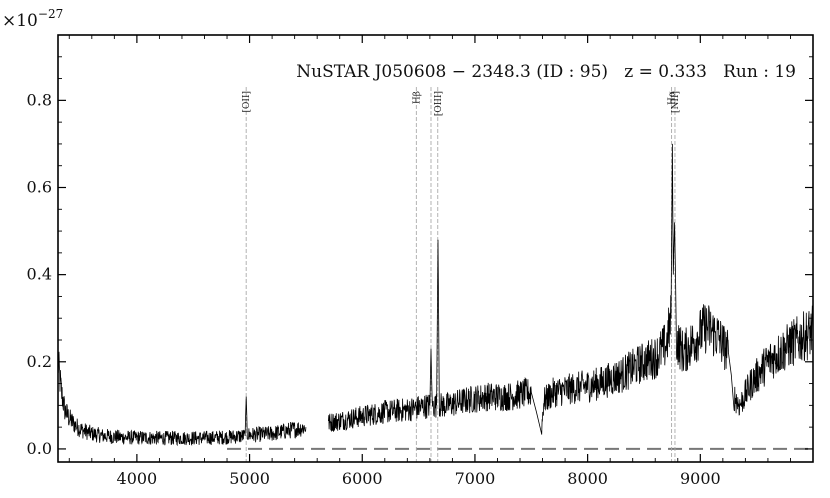 This screenshot has height=498, width=830. Describe the element at coordinates (182, 399) in the screenshot. I see `spectrum-line-segment` at that location.